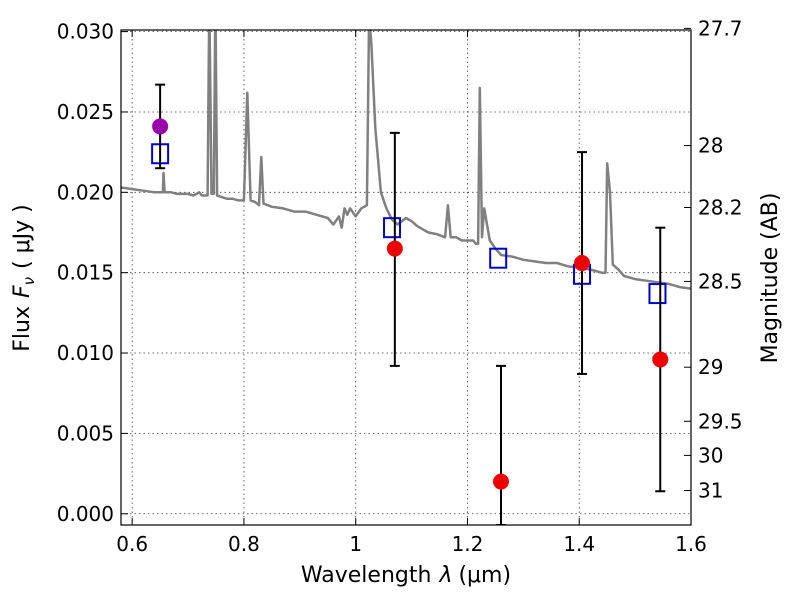 This screenshot has width=800, height=600. What do you see at coordinates (132, 544) in the screenshot?
I see `x-tick-label: 0.6` at bounding box center [132, 544].